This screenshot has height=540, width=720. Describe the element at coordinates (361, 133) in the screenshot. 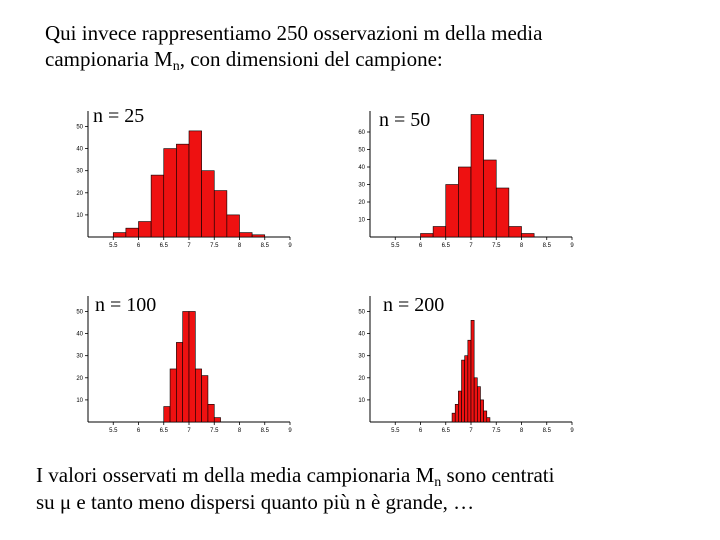

I see `y-tick-label: 60` at that location.